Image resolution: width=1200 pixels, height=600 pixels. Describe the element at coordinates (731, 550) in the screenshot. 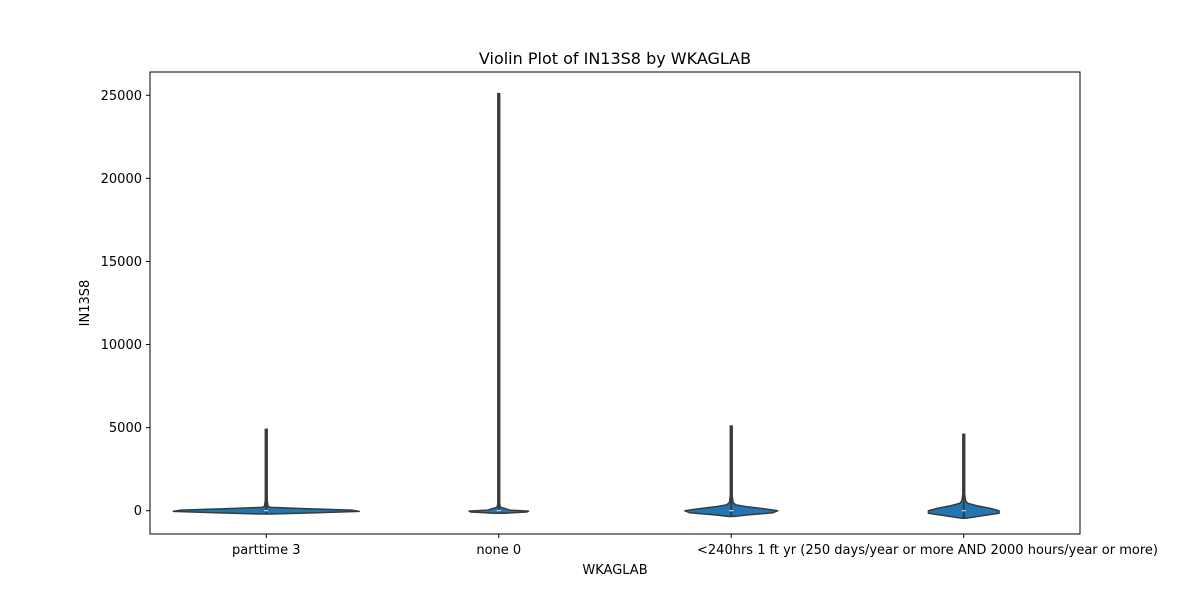

I see `x-tick-label: <240hrs 1` at that location.